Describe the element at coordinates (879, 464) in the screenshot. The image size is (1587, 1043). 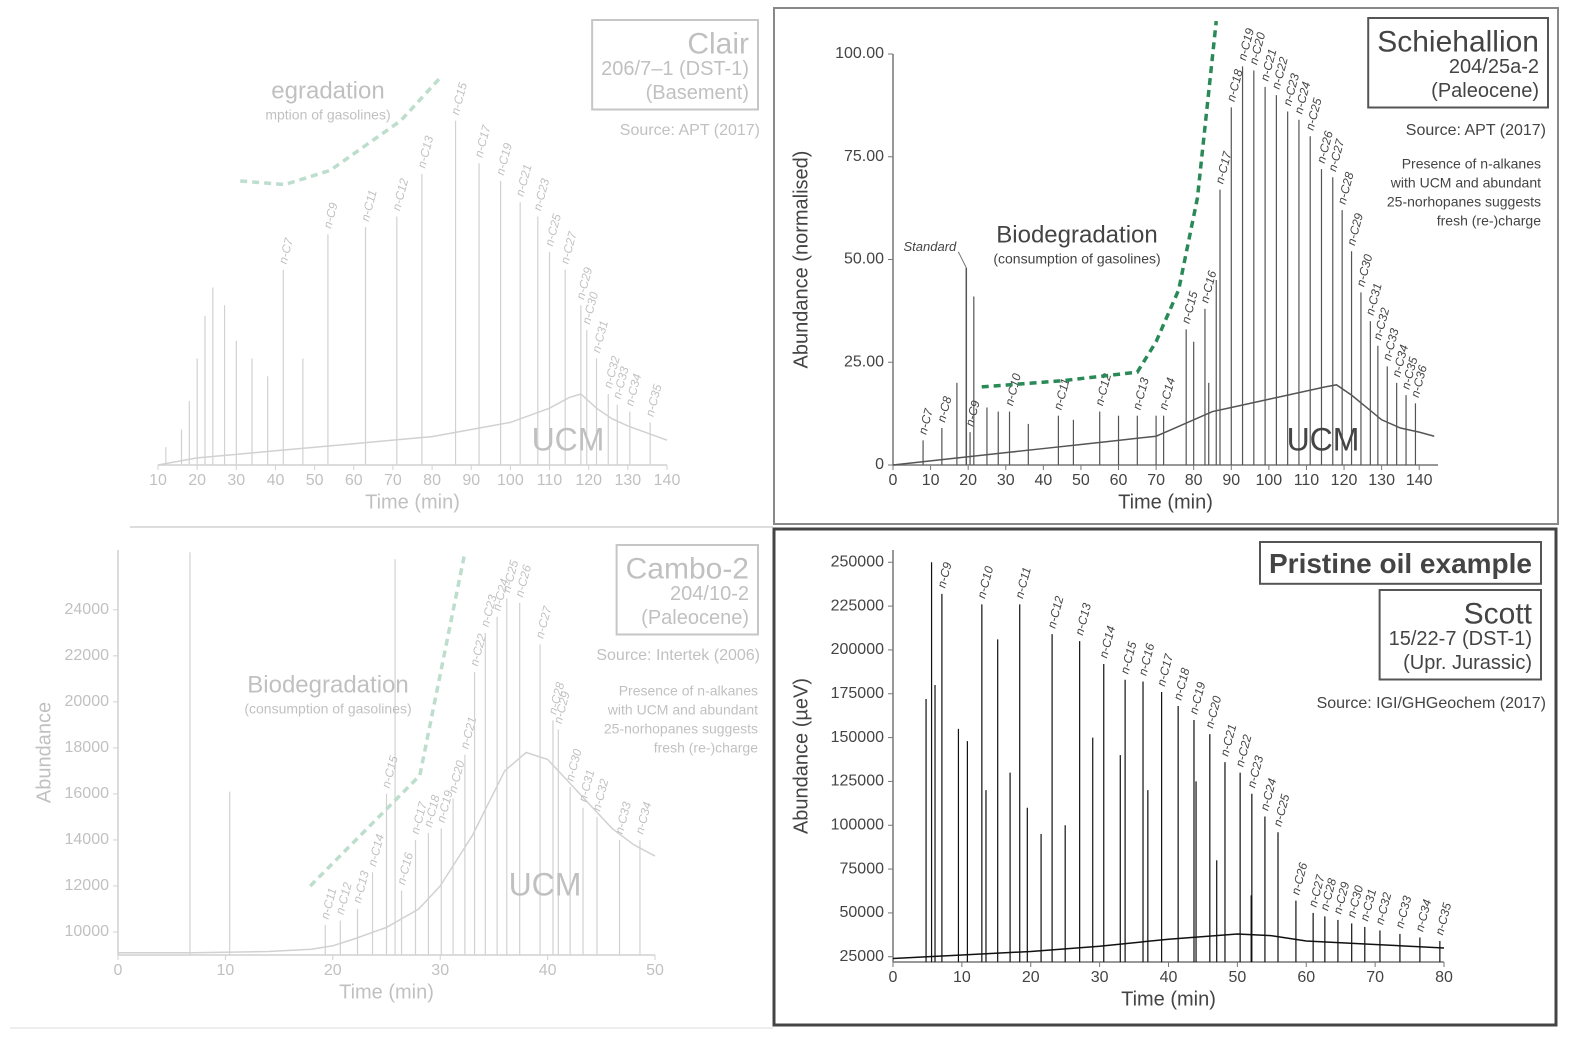
I see `y-tick-label: 0` at that location.